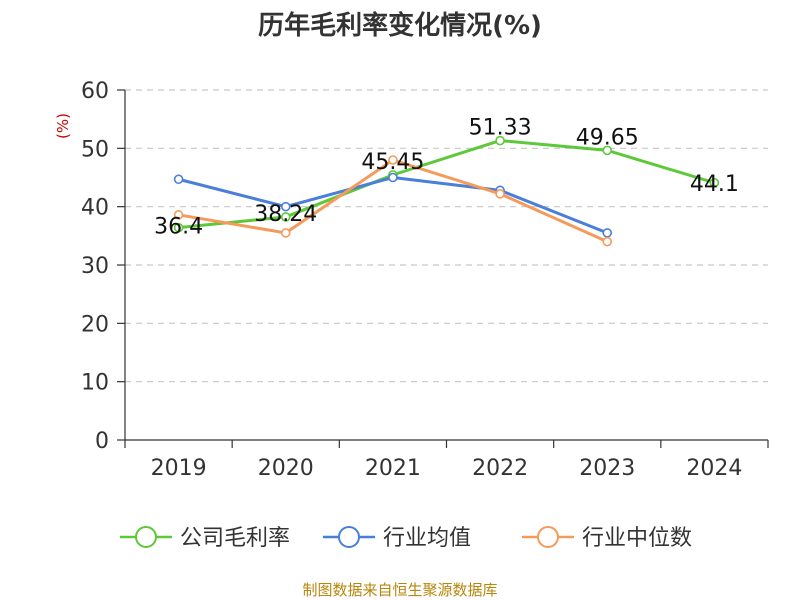 This screenshot has width=800, height=600. I want to click on x-tick-label: 2024, so click(714, 468).